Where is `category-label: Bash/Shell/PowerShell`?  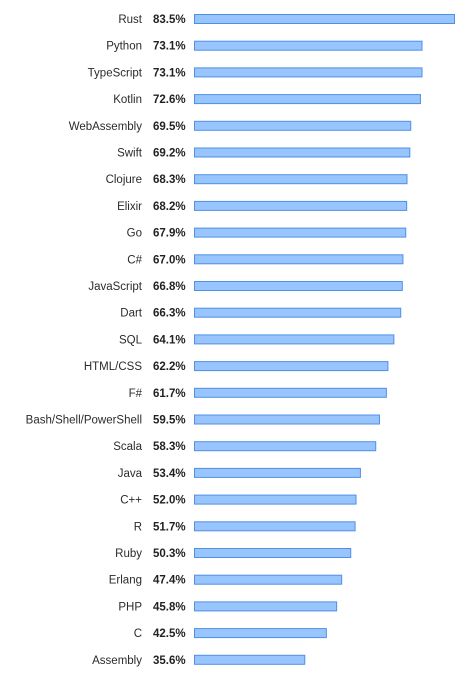
category-label: Bash/Shell/PowerShell is located at coordinates (84, 421).